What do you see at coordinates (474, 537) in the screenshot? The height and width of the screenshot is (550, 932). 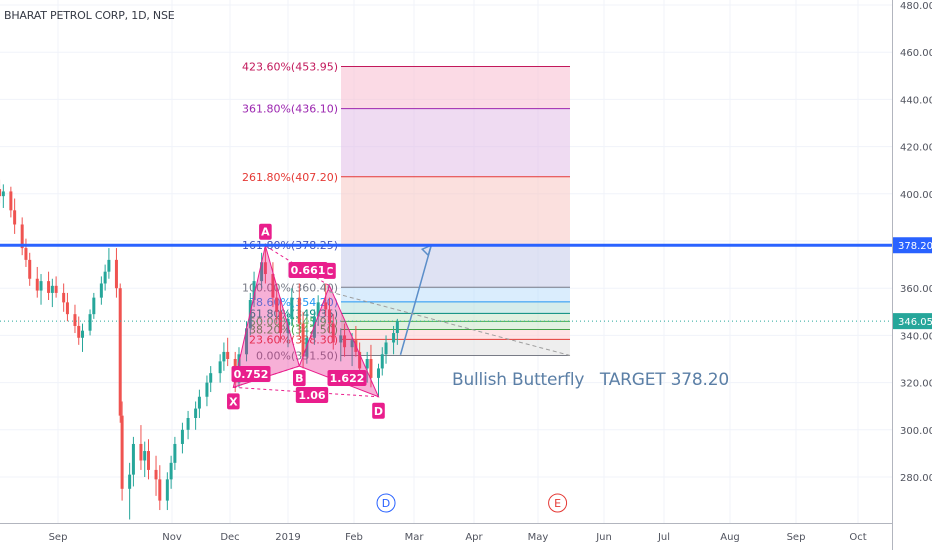 I see `time-tick-label: Apr` at bounding box center [474, 537].